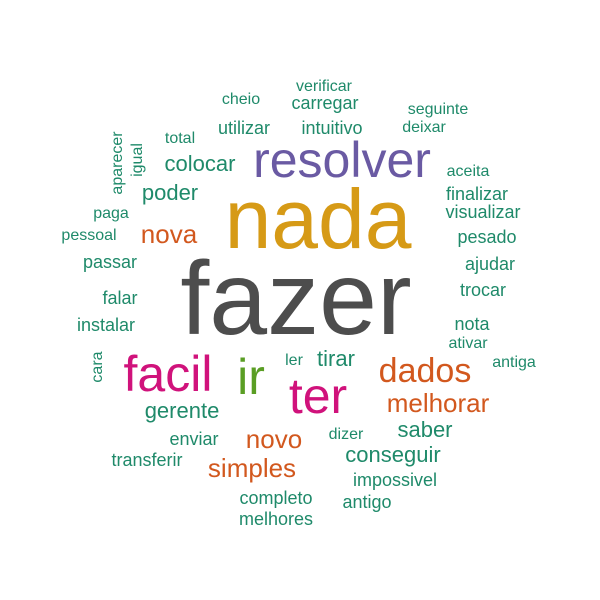  I want to click on word-pessoal: pessoal, so click(89, 235).